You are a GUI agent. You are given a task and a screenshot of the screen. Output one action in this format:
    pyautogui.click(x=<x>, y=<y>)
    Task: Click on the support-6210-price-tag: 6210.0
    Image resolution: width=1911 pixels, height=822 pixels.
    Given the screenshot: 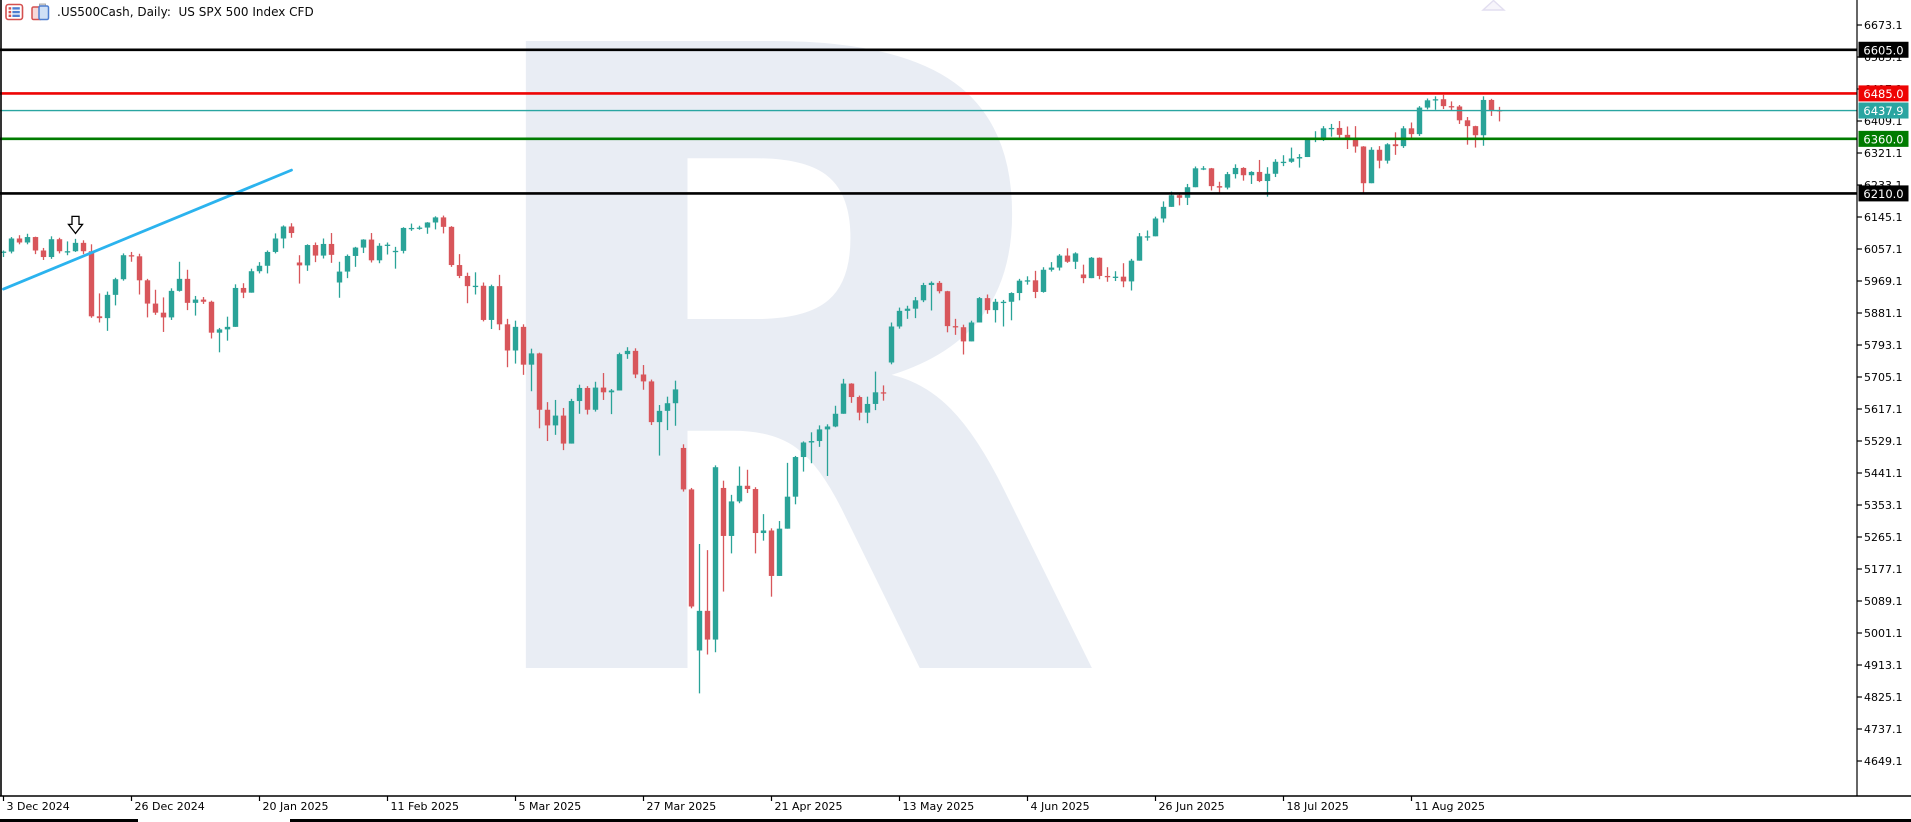 What is the action you would take?
    pyautogui.click(x=1883, y=193)
    